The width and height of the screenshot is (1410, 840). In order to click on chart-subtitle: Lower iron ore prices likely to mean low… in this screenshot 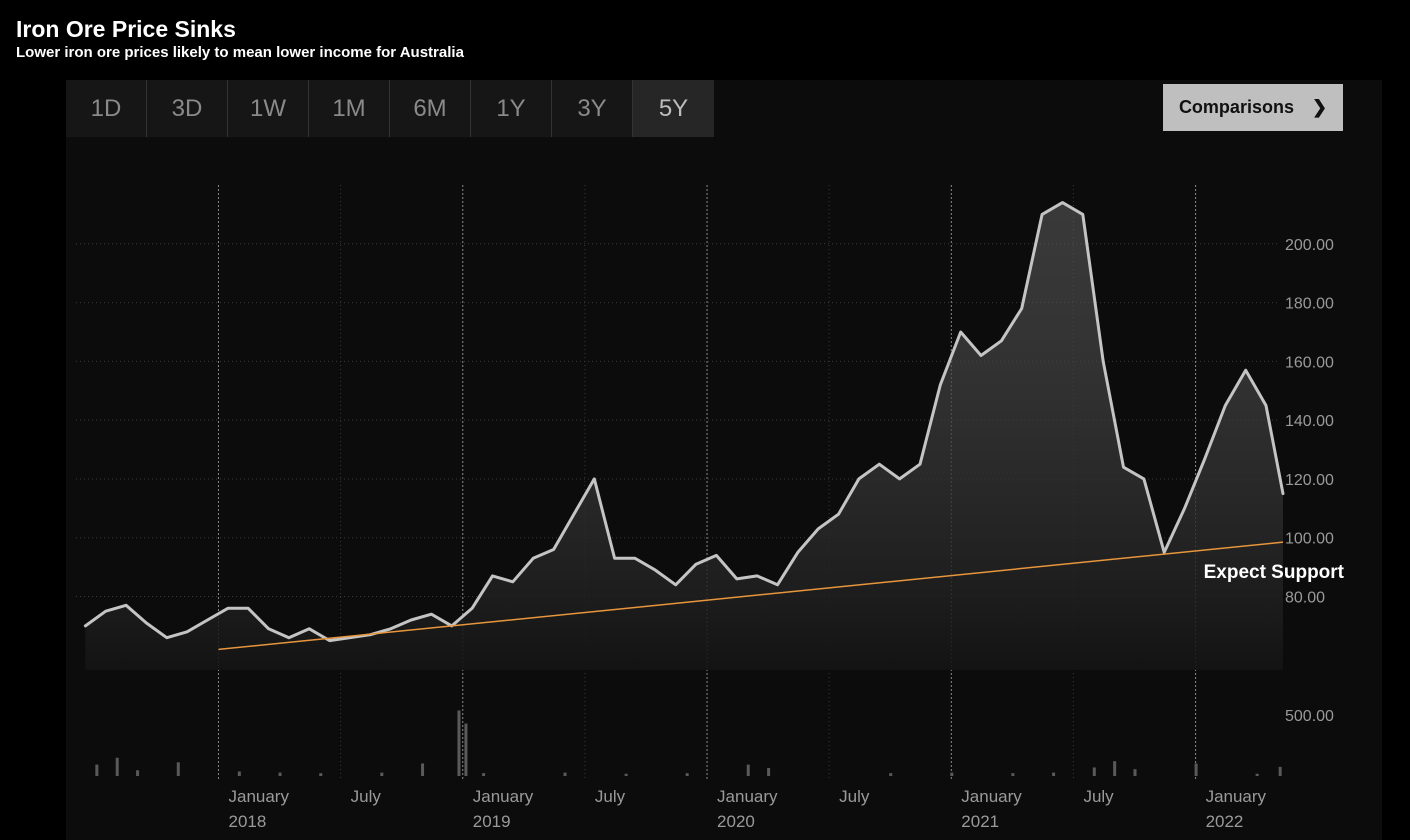, I will do `click(240, 52)`.